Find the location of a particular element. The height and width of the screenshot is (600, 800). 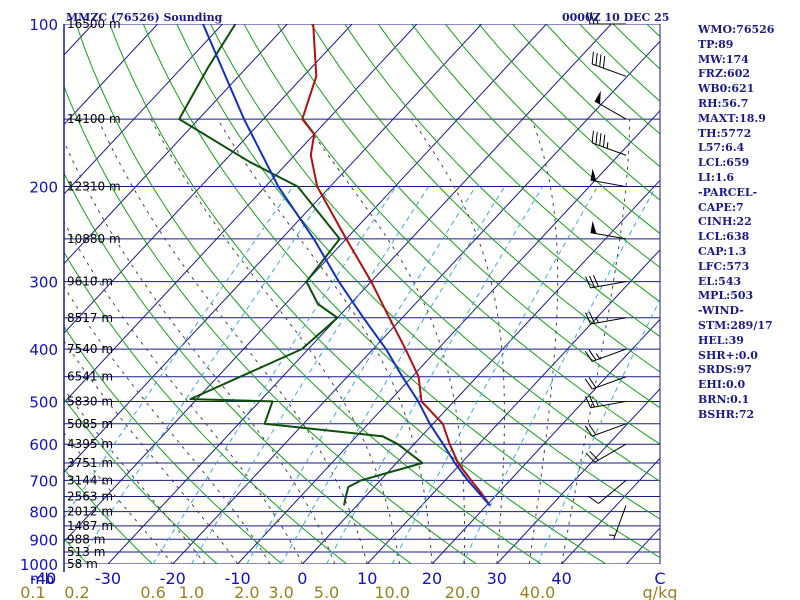

temperature-tick-0: 0 is located at coordinates (302, 578).